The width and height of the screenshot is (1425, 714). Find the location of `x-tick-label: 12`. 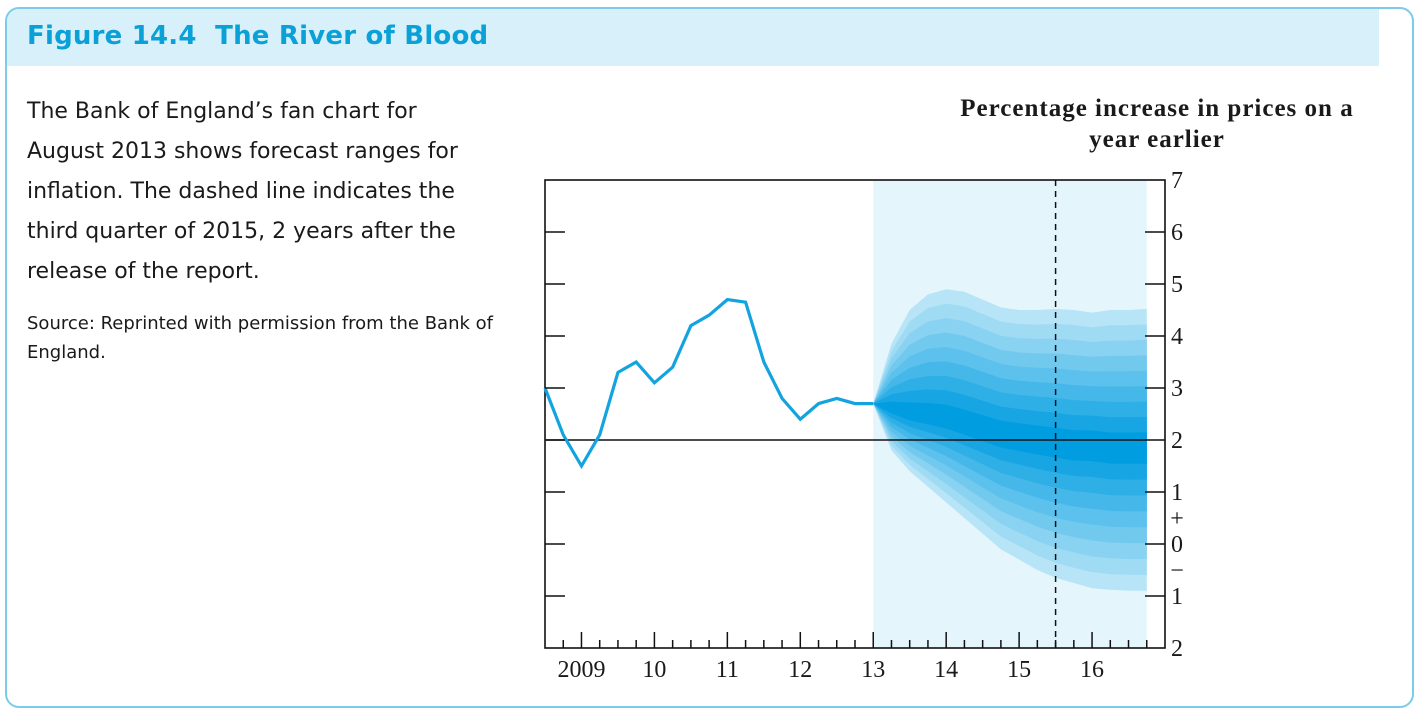

x-tick-label: 12 is located at coordinates (800, 670).